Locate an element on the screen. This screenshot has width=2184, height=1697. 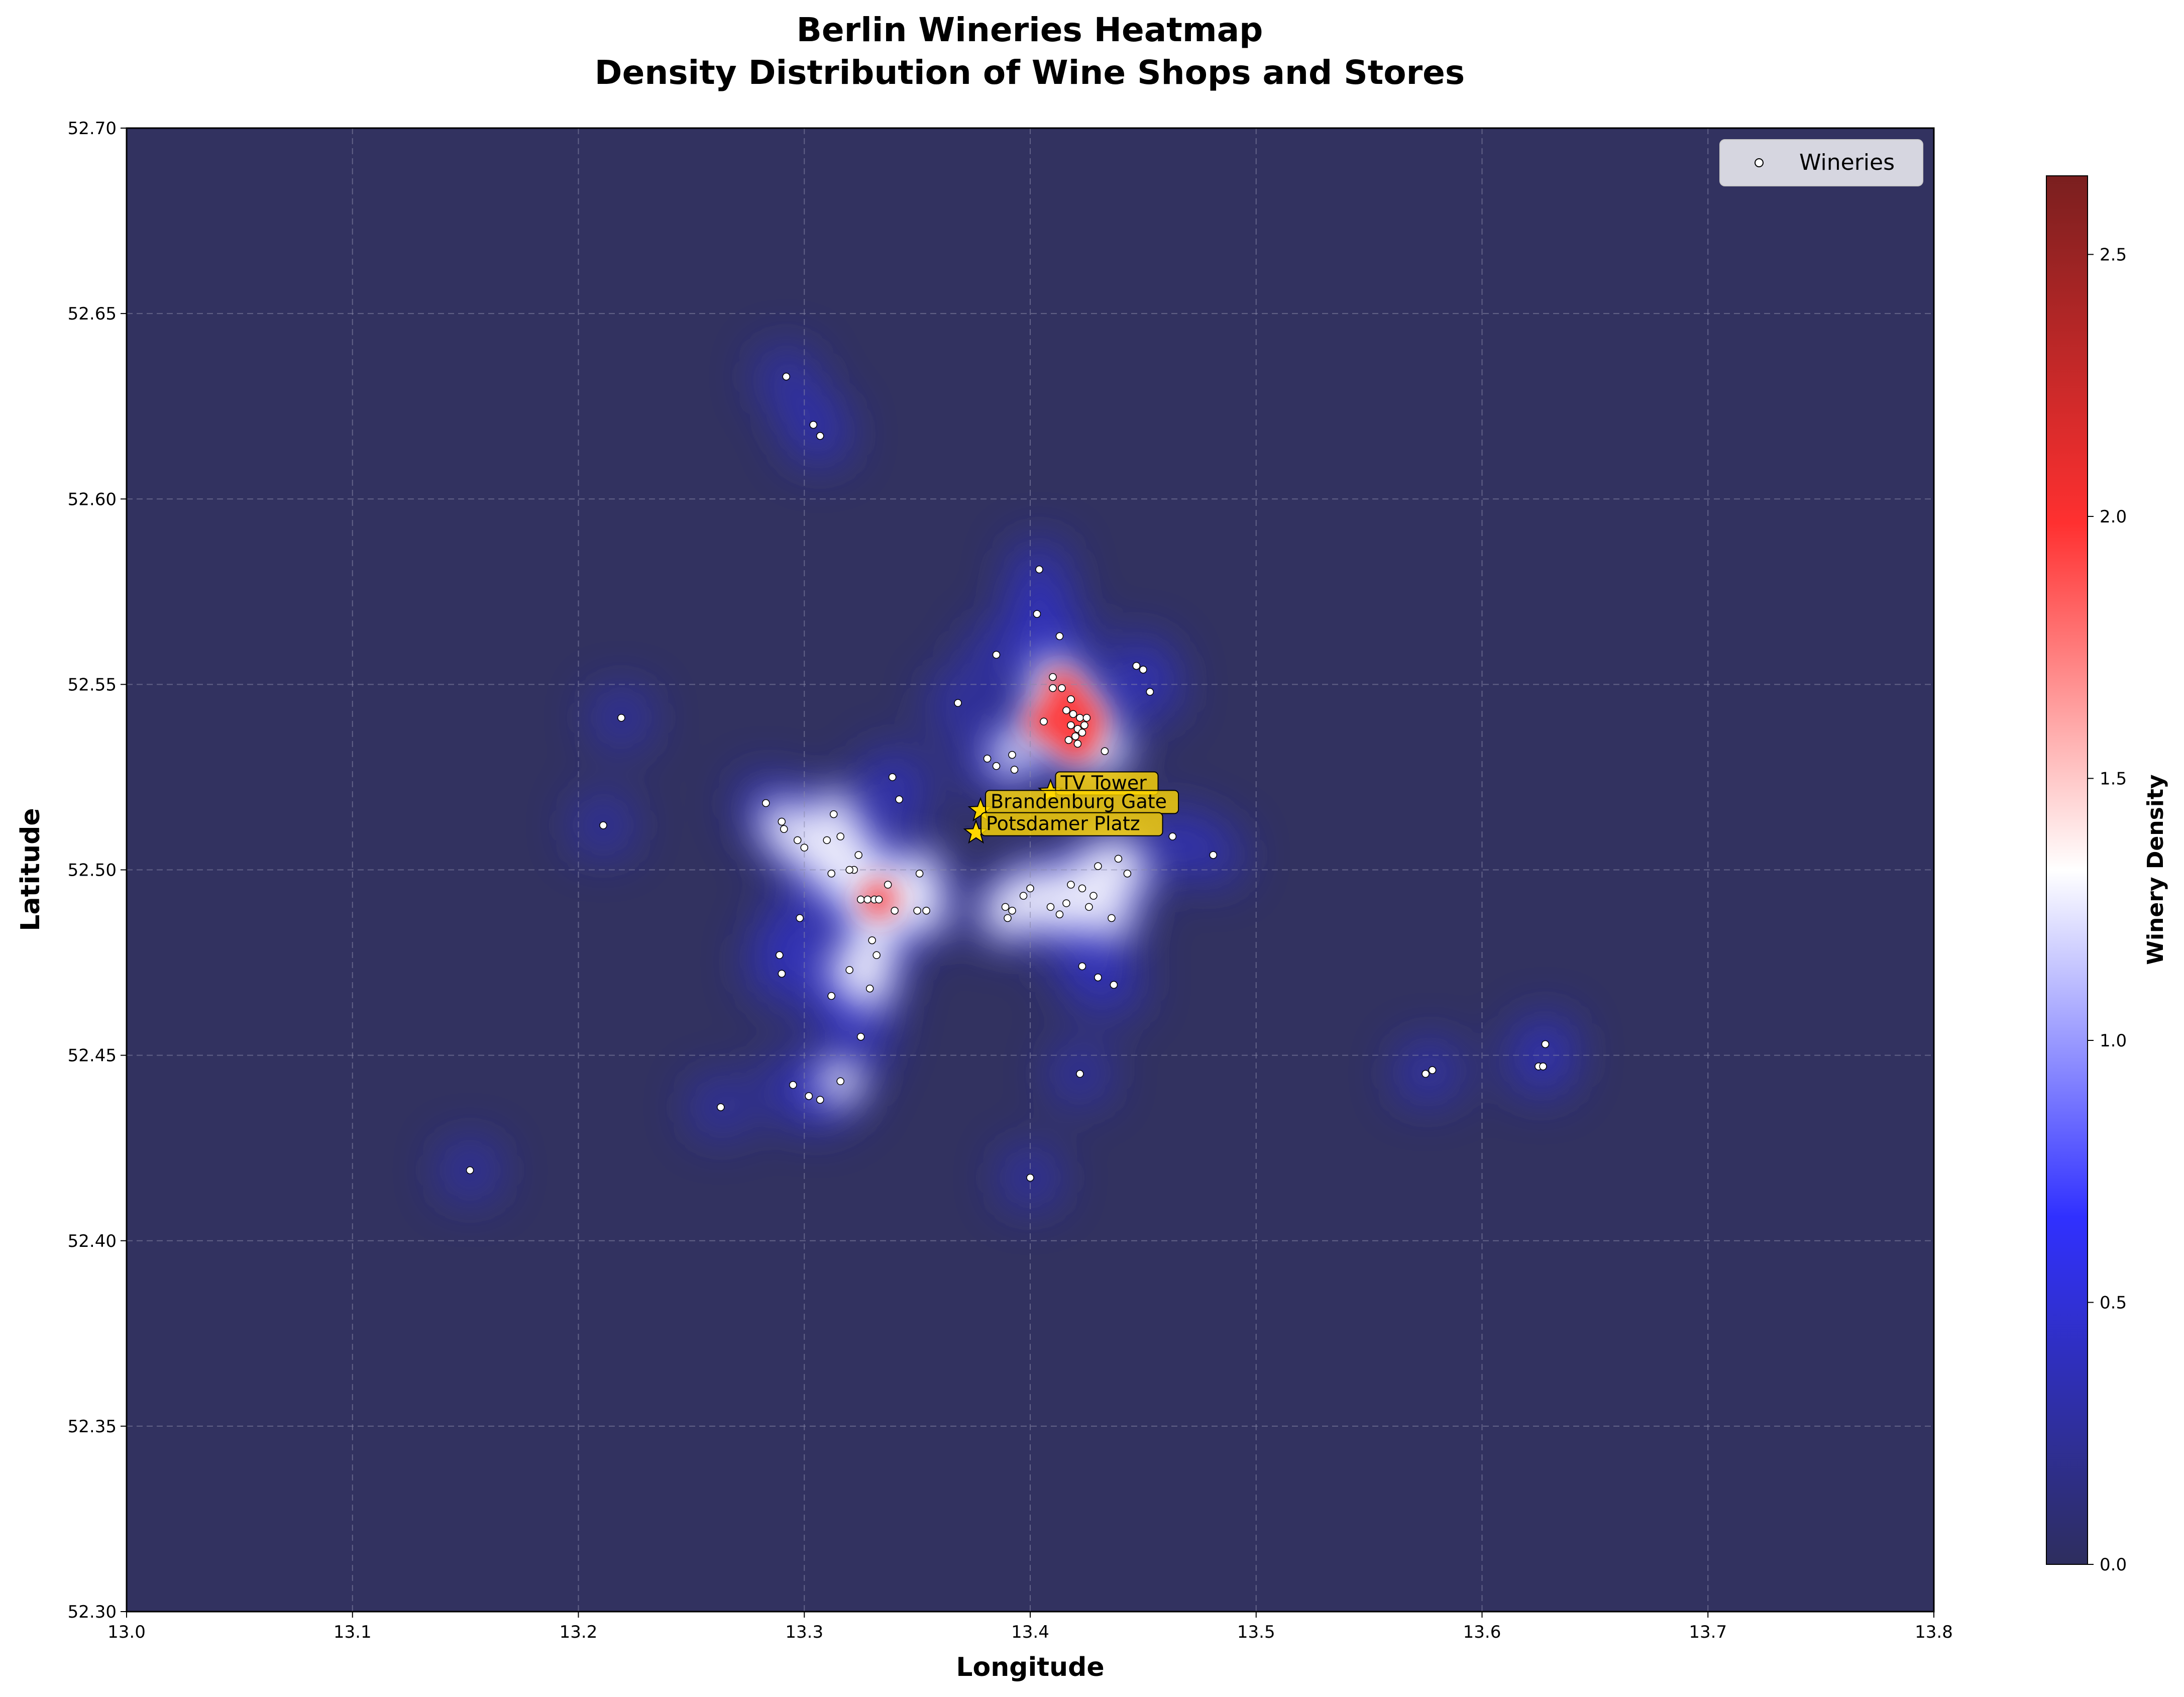
x-tick-label: 13.6 is located at coordinates (1482, 1632).